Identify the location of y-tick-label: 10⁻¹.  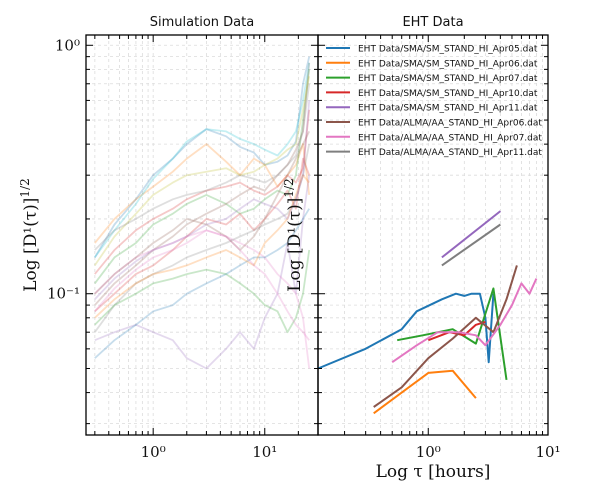
(63, 294).